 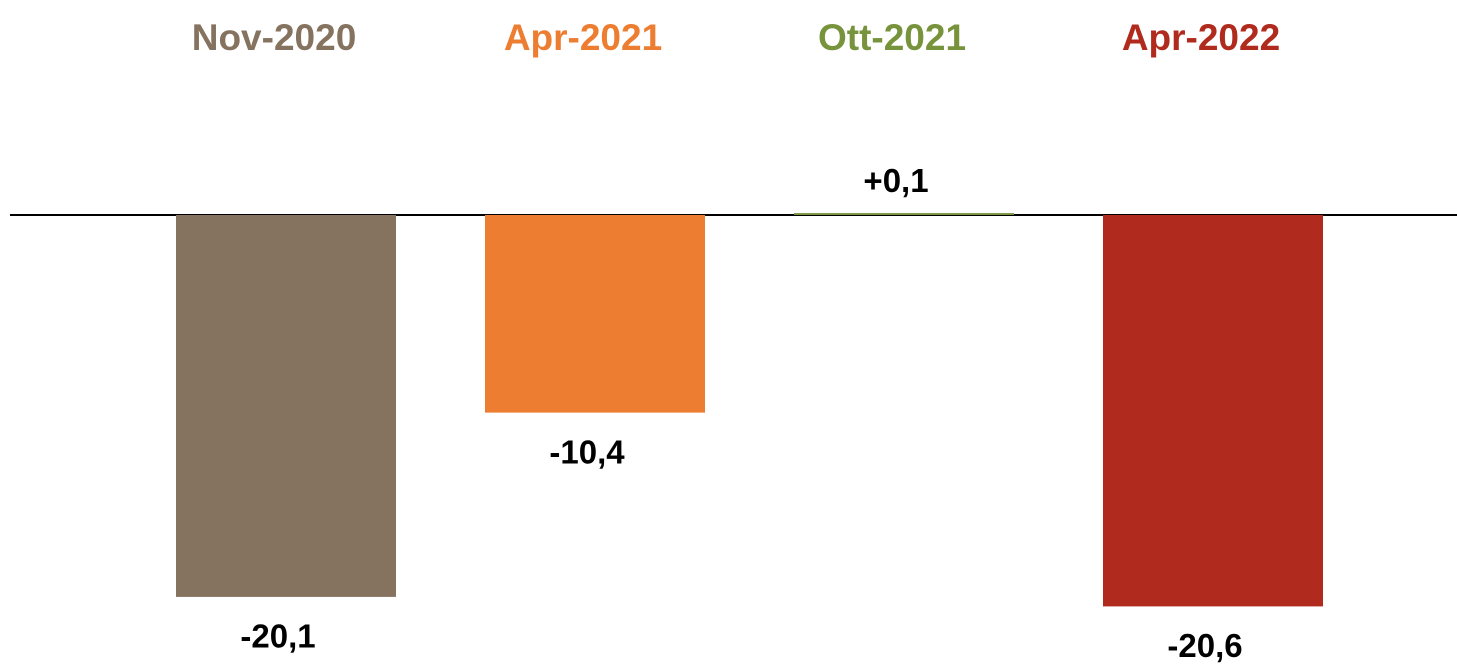 What do you see at coordinates (1204, 645) in the screenshot?
I see `value-label: -20,6` at bounding box center [1204, 645].